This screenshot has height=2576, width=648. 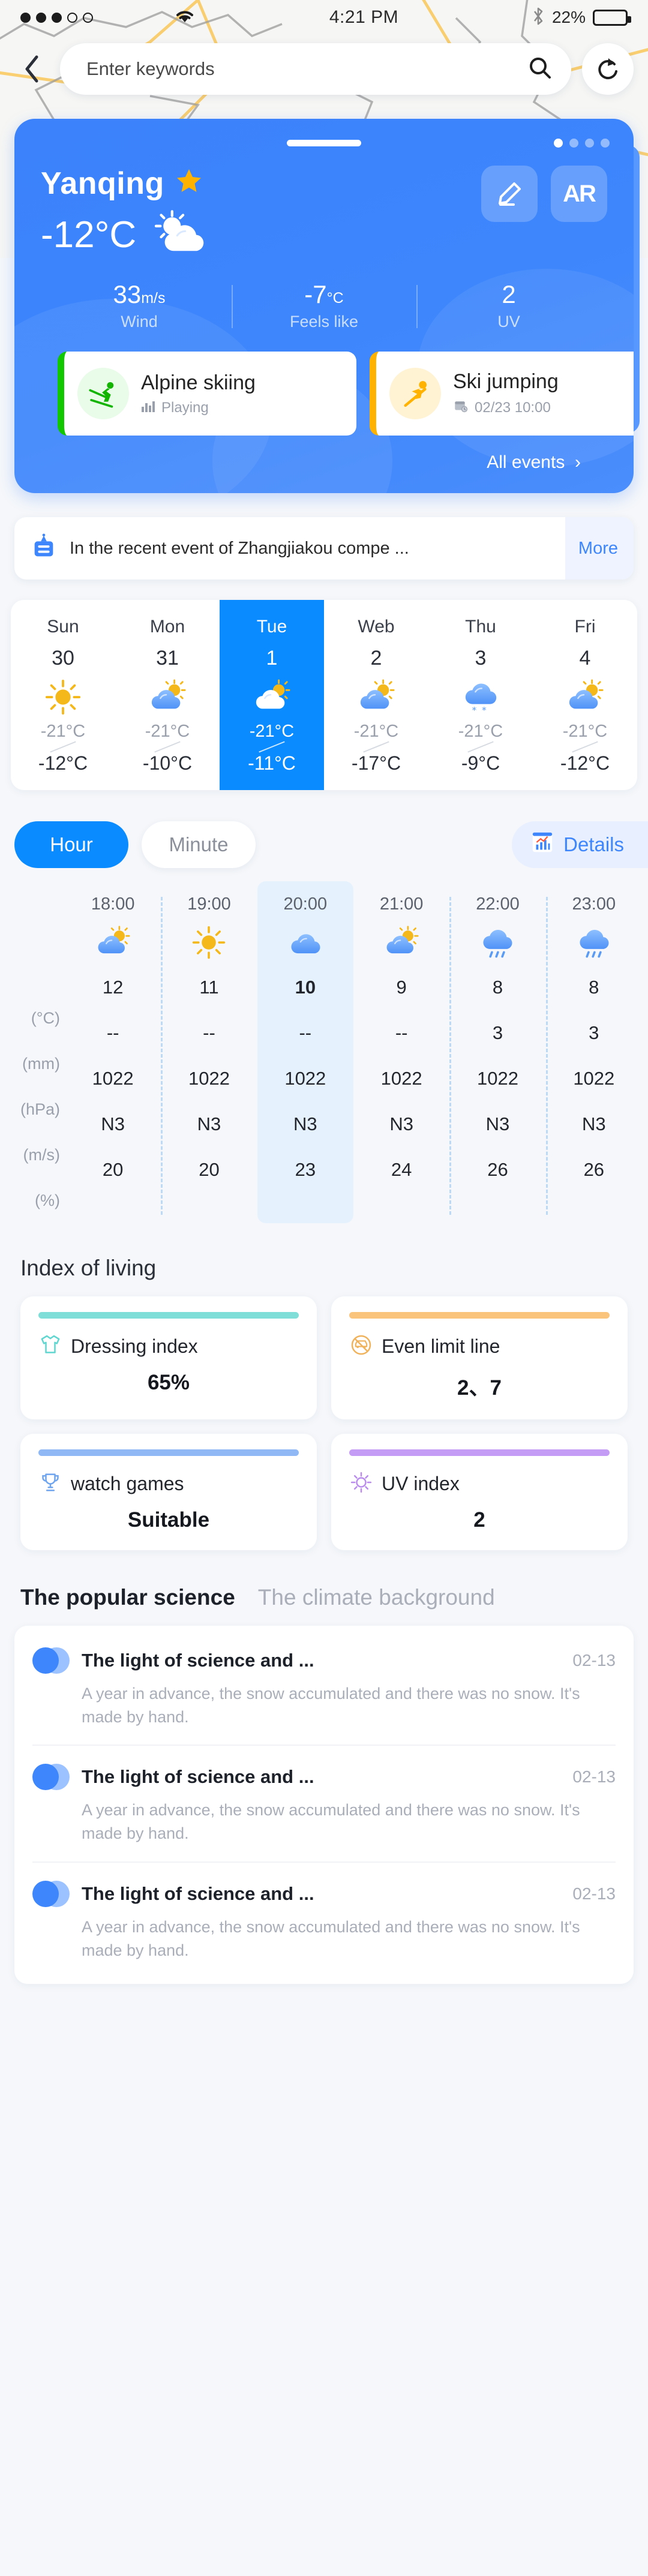 What do you see at coordinates (497, 1052) in the screenshot?
I see `hourly-column: 22:00 8 3 1022 N3 26` at bounding box center [497, 1052].